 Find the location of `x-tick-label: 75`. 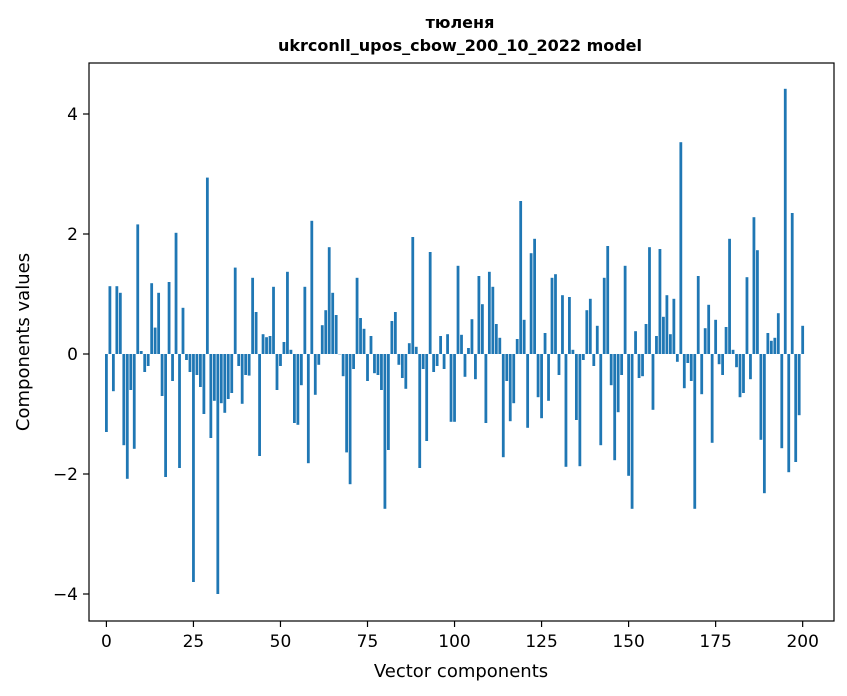

x-tick-label: 75 is located at coordinates (368, 642).